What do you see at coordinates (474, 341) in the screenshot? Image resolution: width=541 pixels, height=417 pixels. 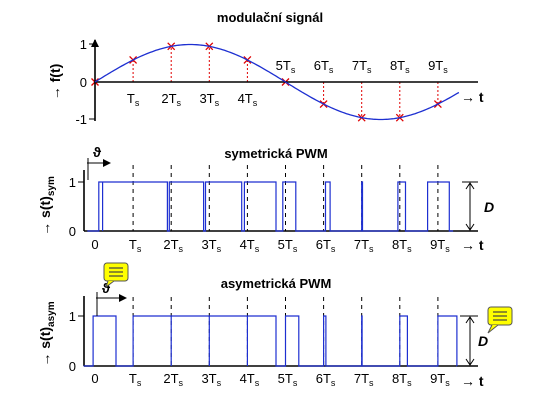 I see `asymmetric-depth-marker: D` at bounding box center [474, 341].